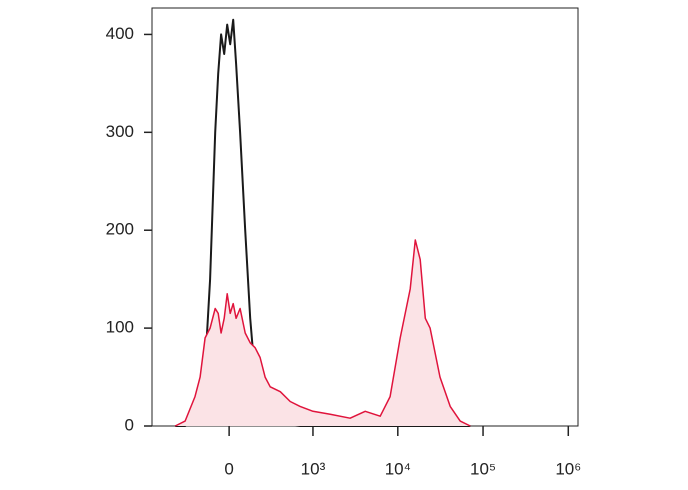 The image size is (688, 490). I want to click on x-tick-label: 10⁴, so click(398, 468).